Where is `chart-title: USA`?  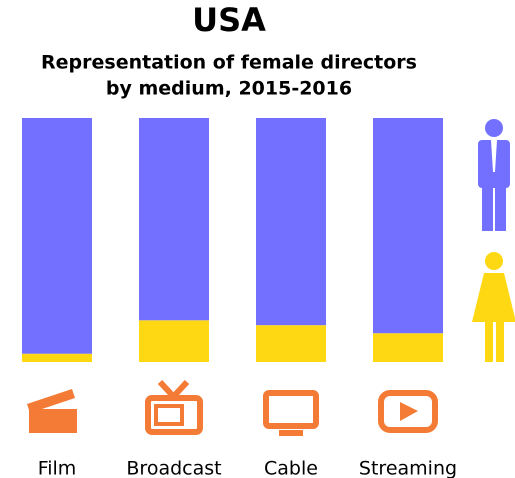
chart-title: USA is located at coordinates (229, 20).